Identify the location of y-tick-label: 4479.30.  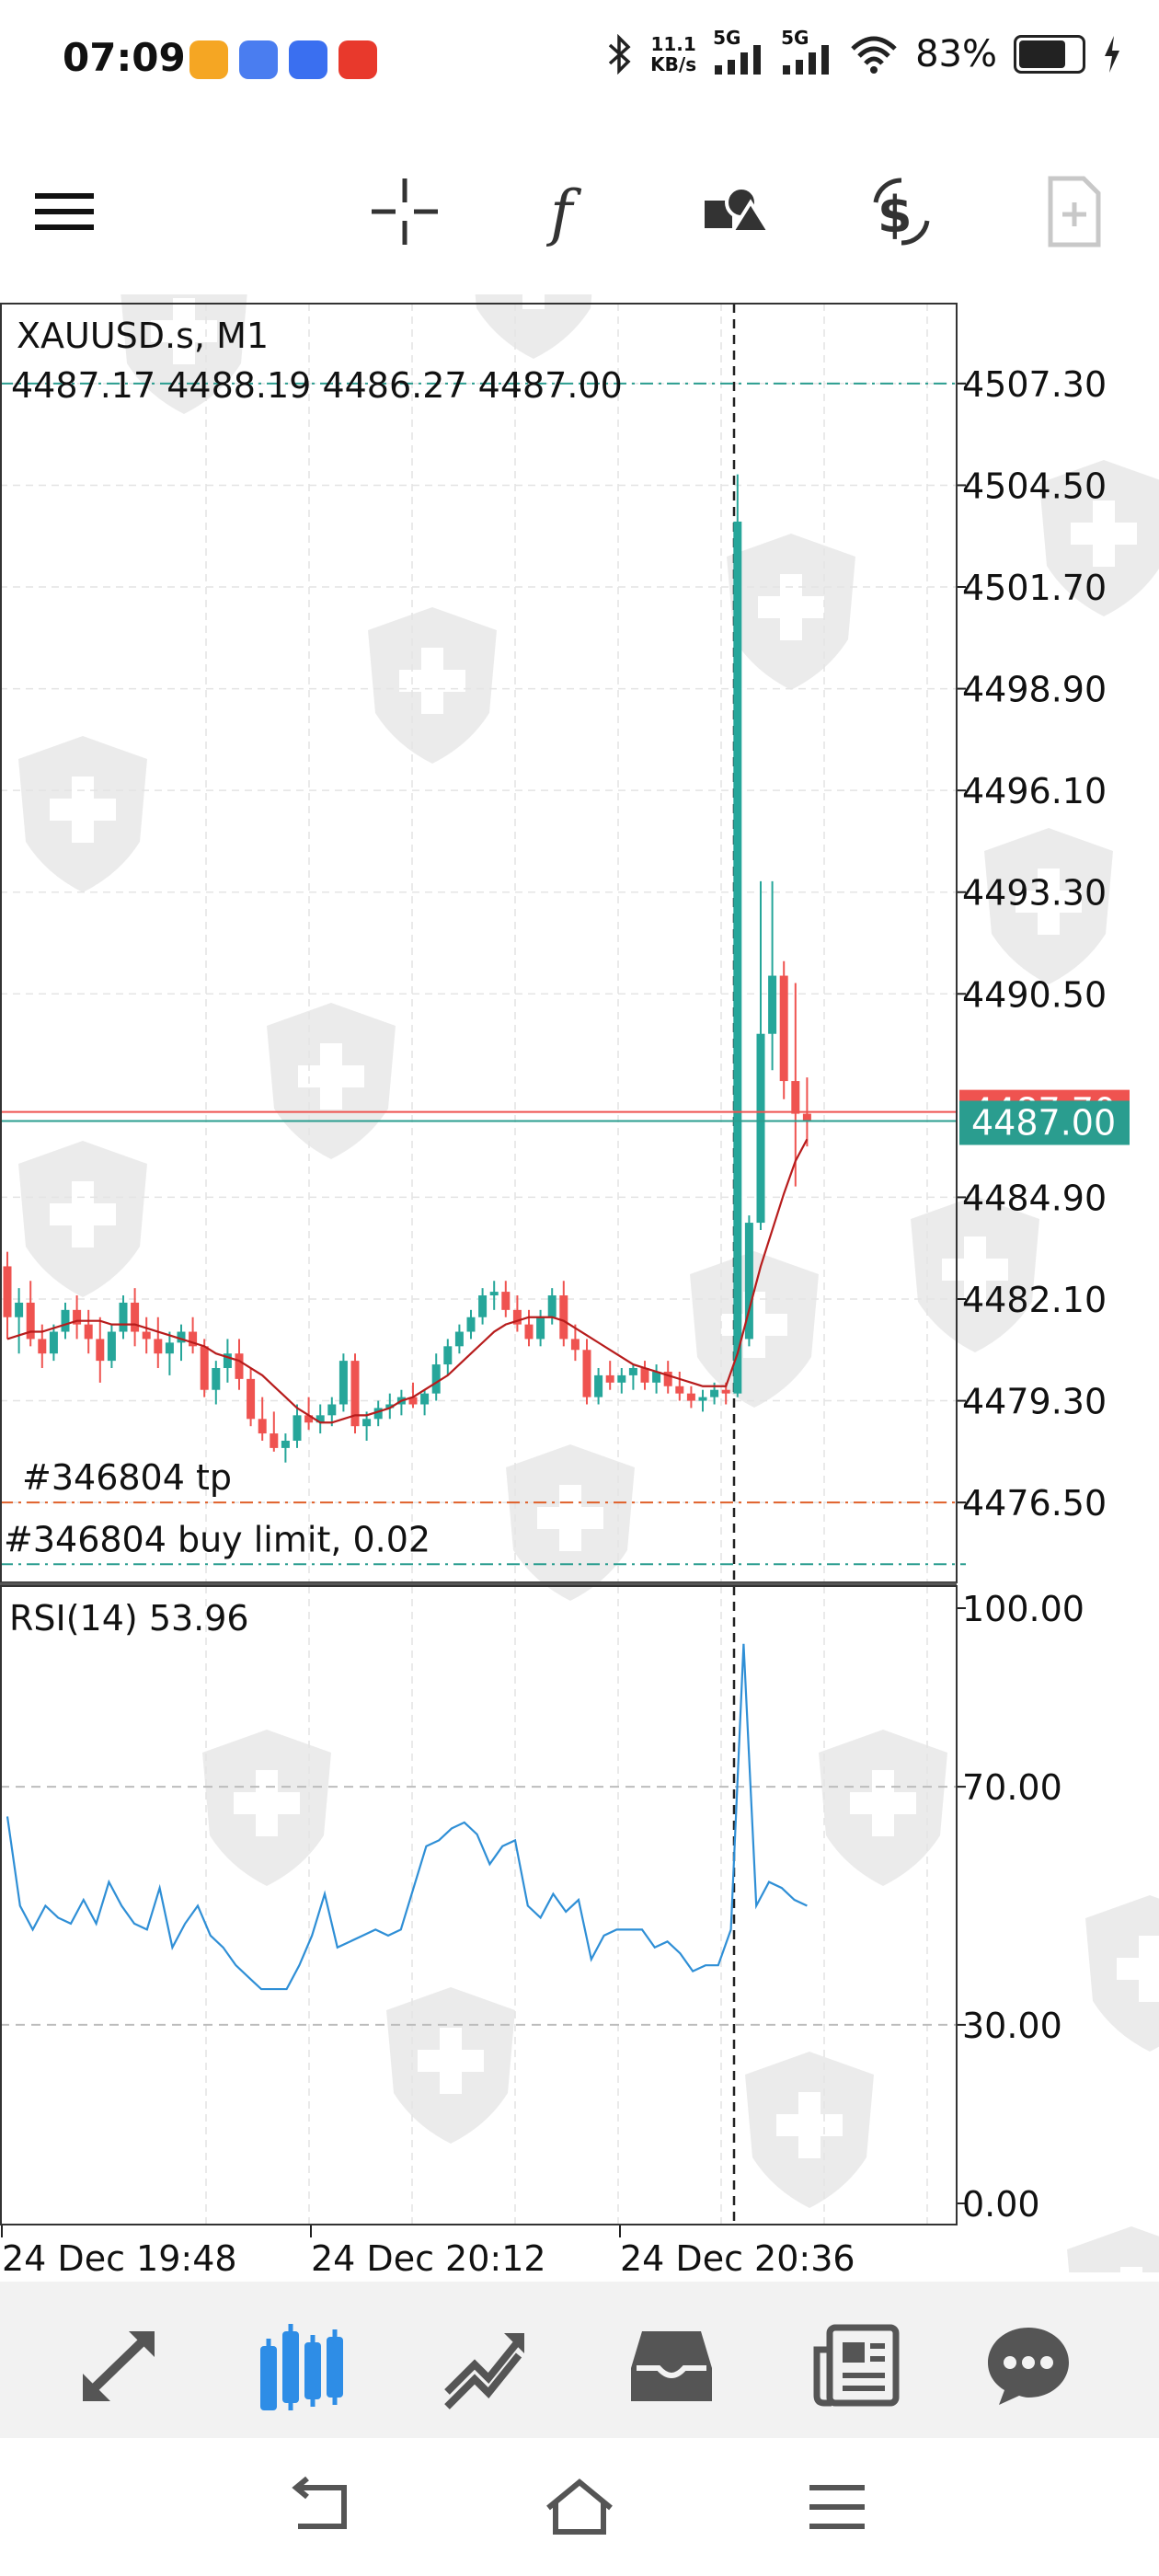
(1034, 1402).